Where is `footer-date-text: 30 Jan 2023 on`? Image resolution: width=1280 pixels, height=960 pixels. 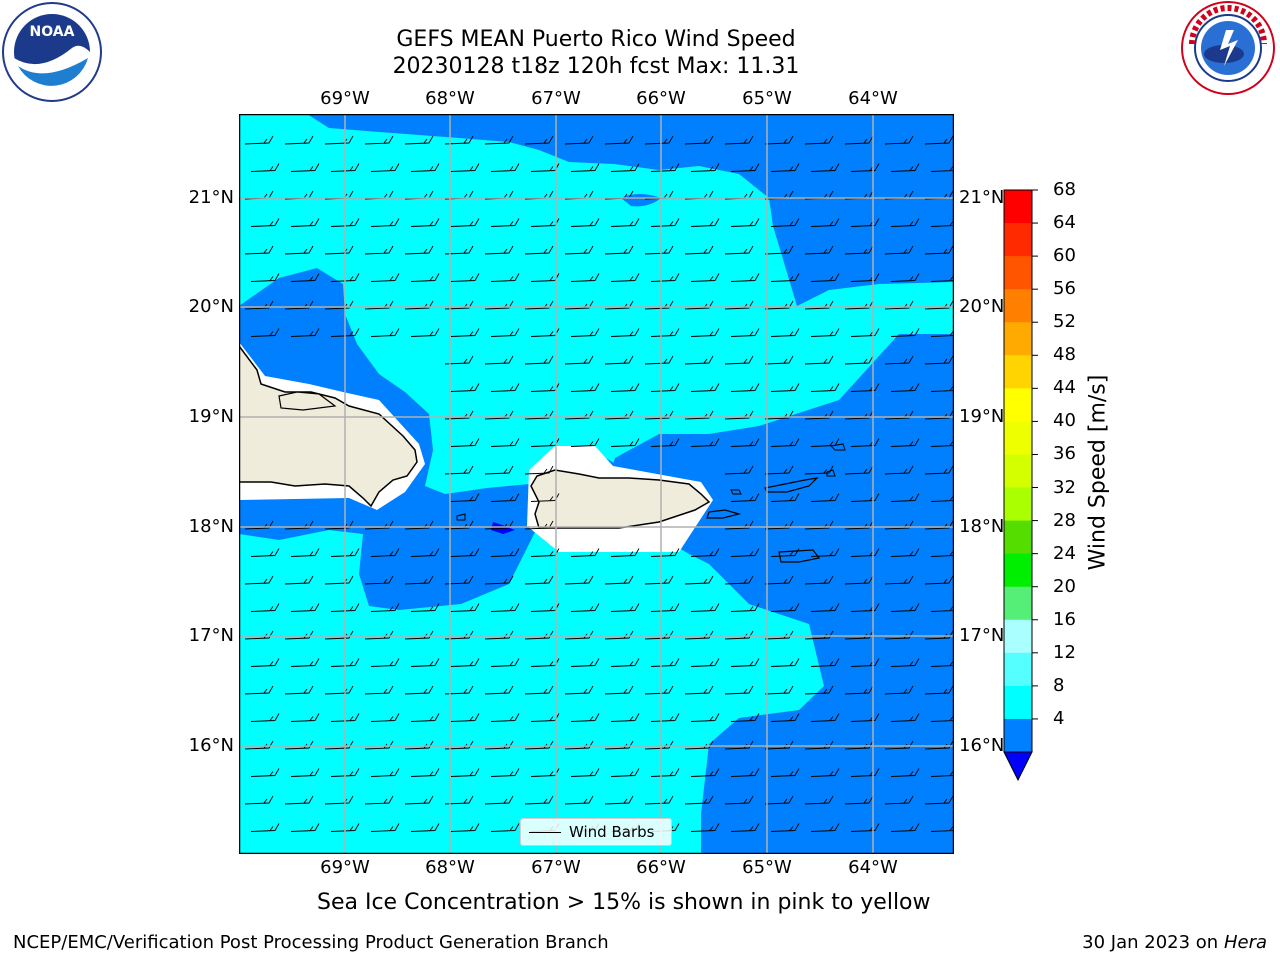
footer-date-text: 30 Jan 2023 on is located at coordinates (1150, 942).